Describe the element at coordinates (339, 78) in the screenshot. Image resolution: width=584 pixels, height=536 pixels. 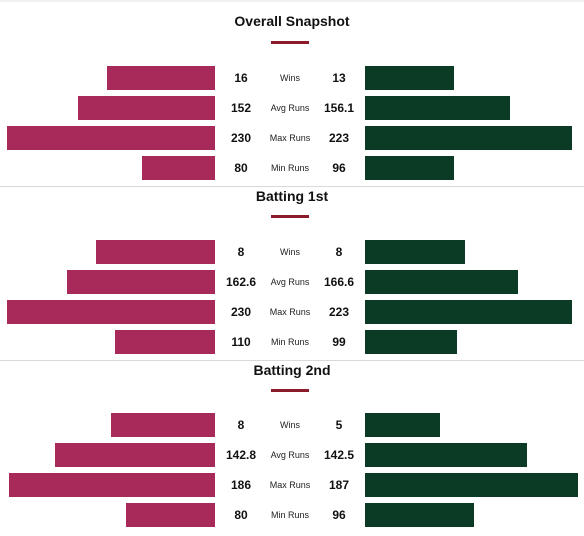
I see `team2-value: 13` at that location.